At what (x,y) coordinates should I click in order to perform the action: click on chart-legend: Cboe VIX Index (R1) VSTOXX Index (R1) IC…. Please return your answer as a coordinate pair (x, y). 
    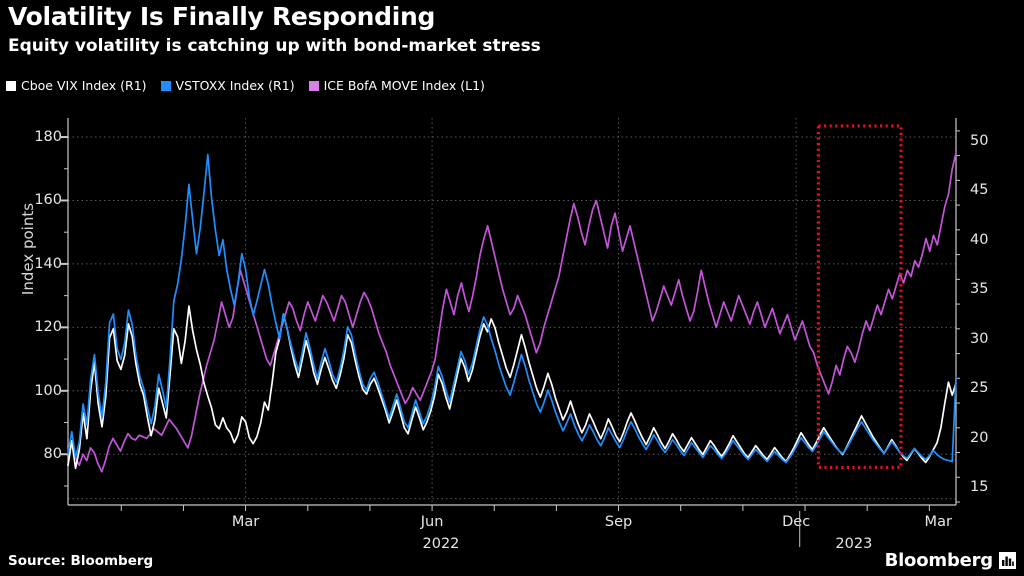
    Looking at the image, I should click on (245, 85).